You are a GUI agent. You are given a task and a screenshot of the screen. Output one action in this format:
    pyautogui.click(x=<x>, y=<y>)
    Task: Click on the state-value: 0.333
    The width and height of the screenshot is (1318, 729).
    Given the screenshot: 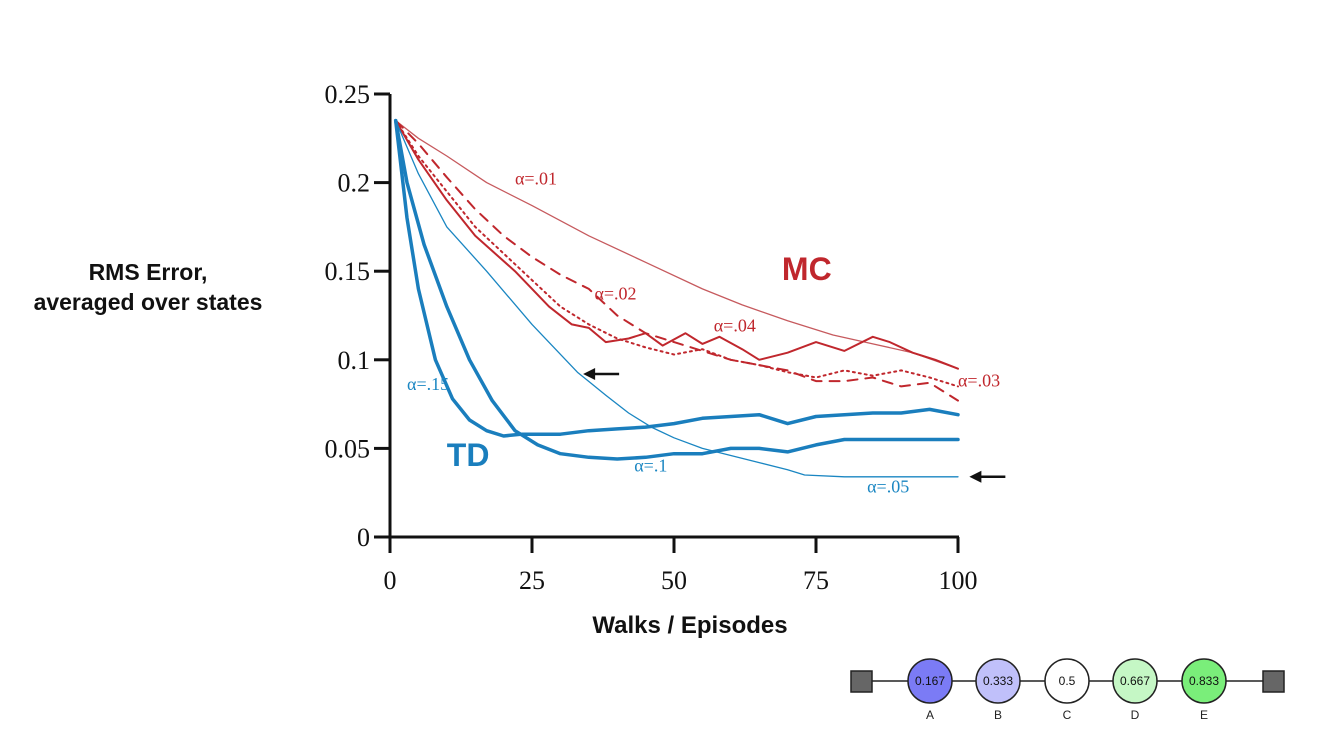 What is the action you would take?
    pyautogui.click(x=998, y=681)
    